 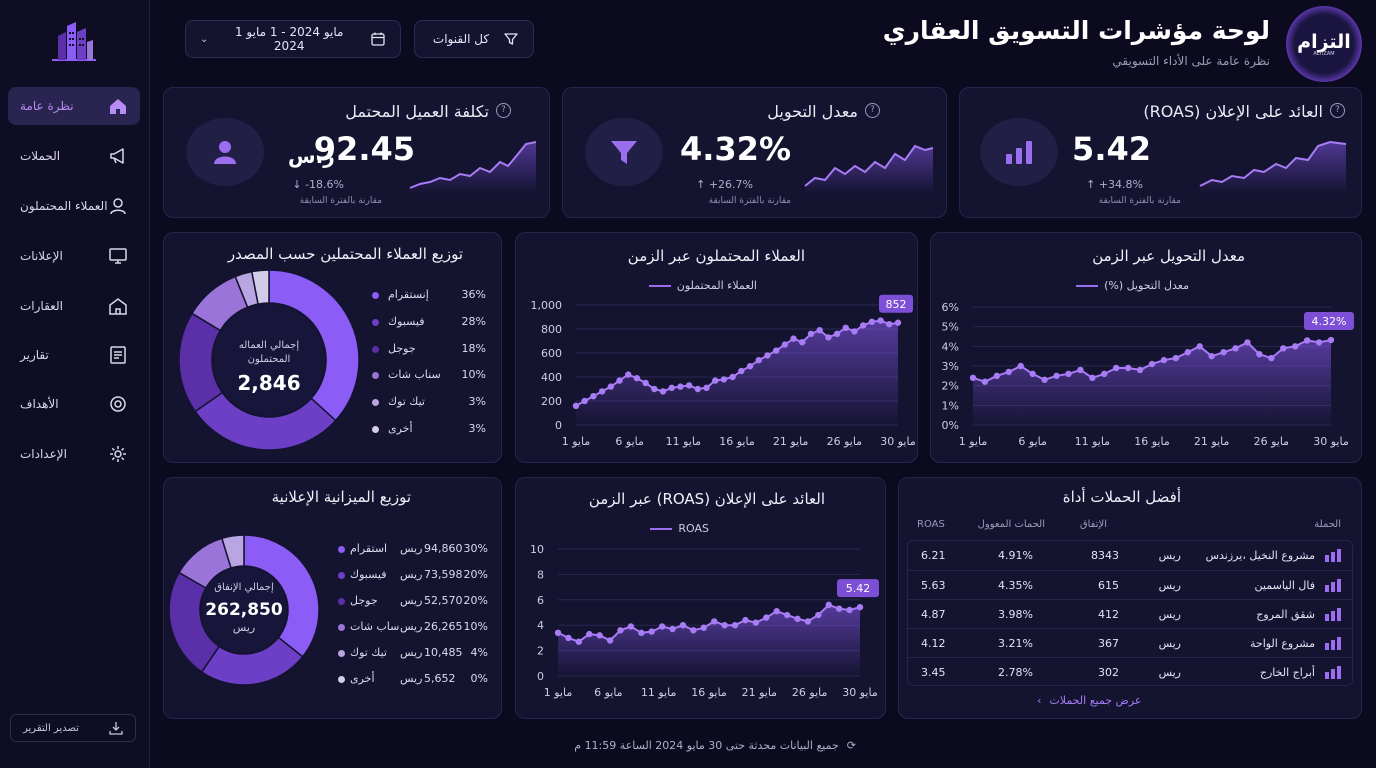 I want to click on legend-item: تيك توك 3%, so click(x=429, y=403).